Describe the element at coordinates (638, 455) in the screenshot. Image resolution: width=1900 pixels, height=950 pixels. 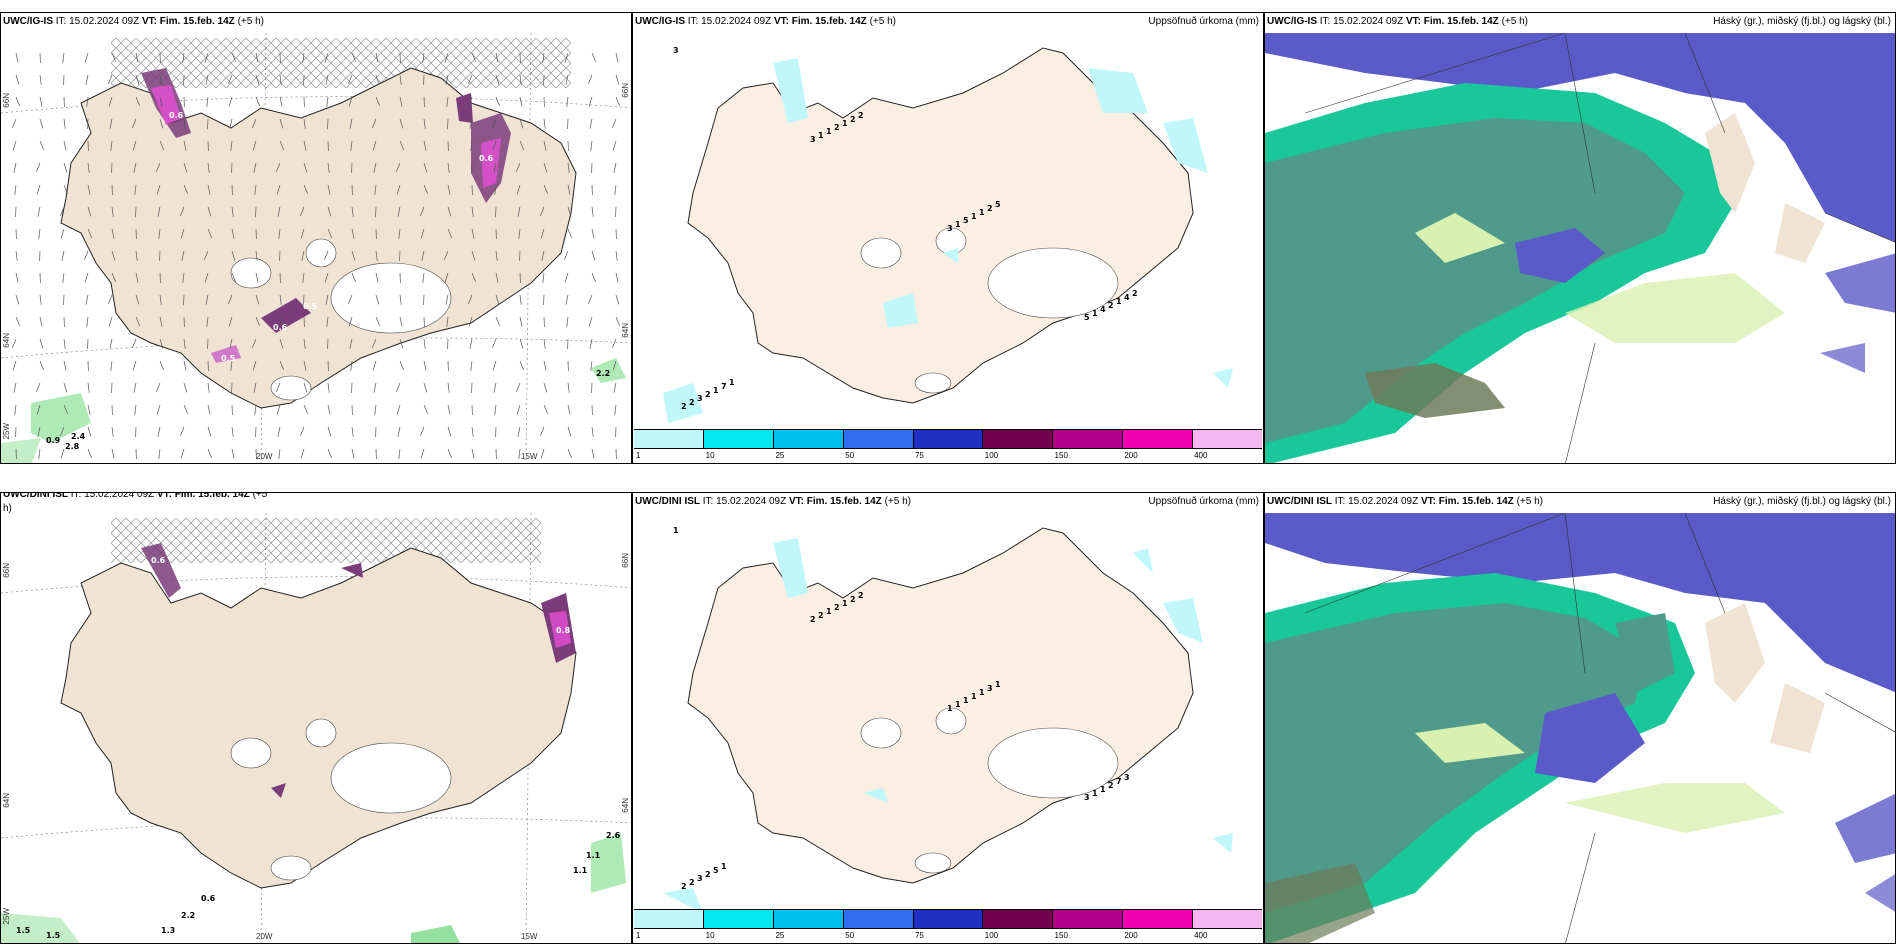
I see `colorbar-tick-label: 1` at that location.